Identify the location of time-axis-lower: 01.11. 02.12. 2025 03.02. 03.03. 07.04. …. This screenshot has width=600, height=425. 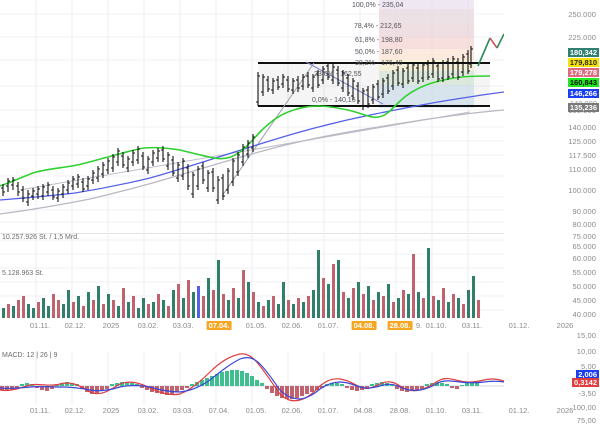
(300, 412).